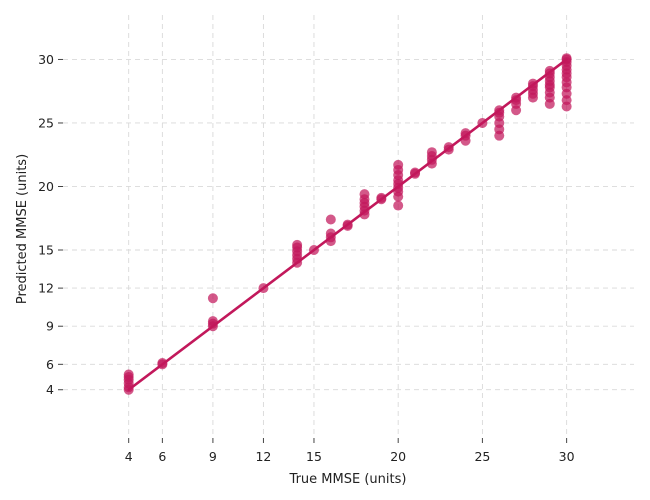 The image size is (650, 500). What do you see at coordinates (567, 456) in the screenshot?
I see `x-tick-label-30: 30` at bounding box center [567, 456].